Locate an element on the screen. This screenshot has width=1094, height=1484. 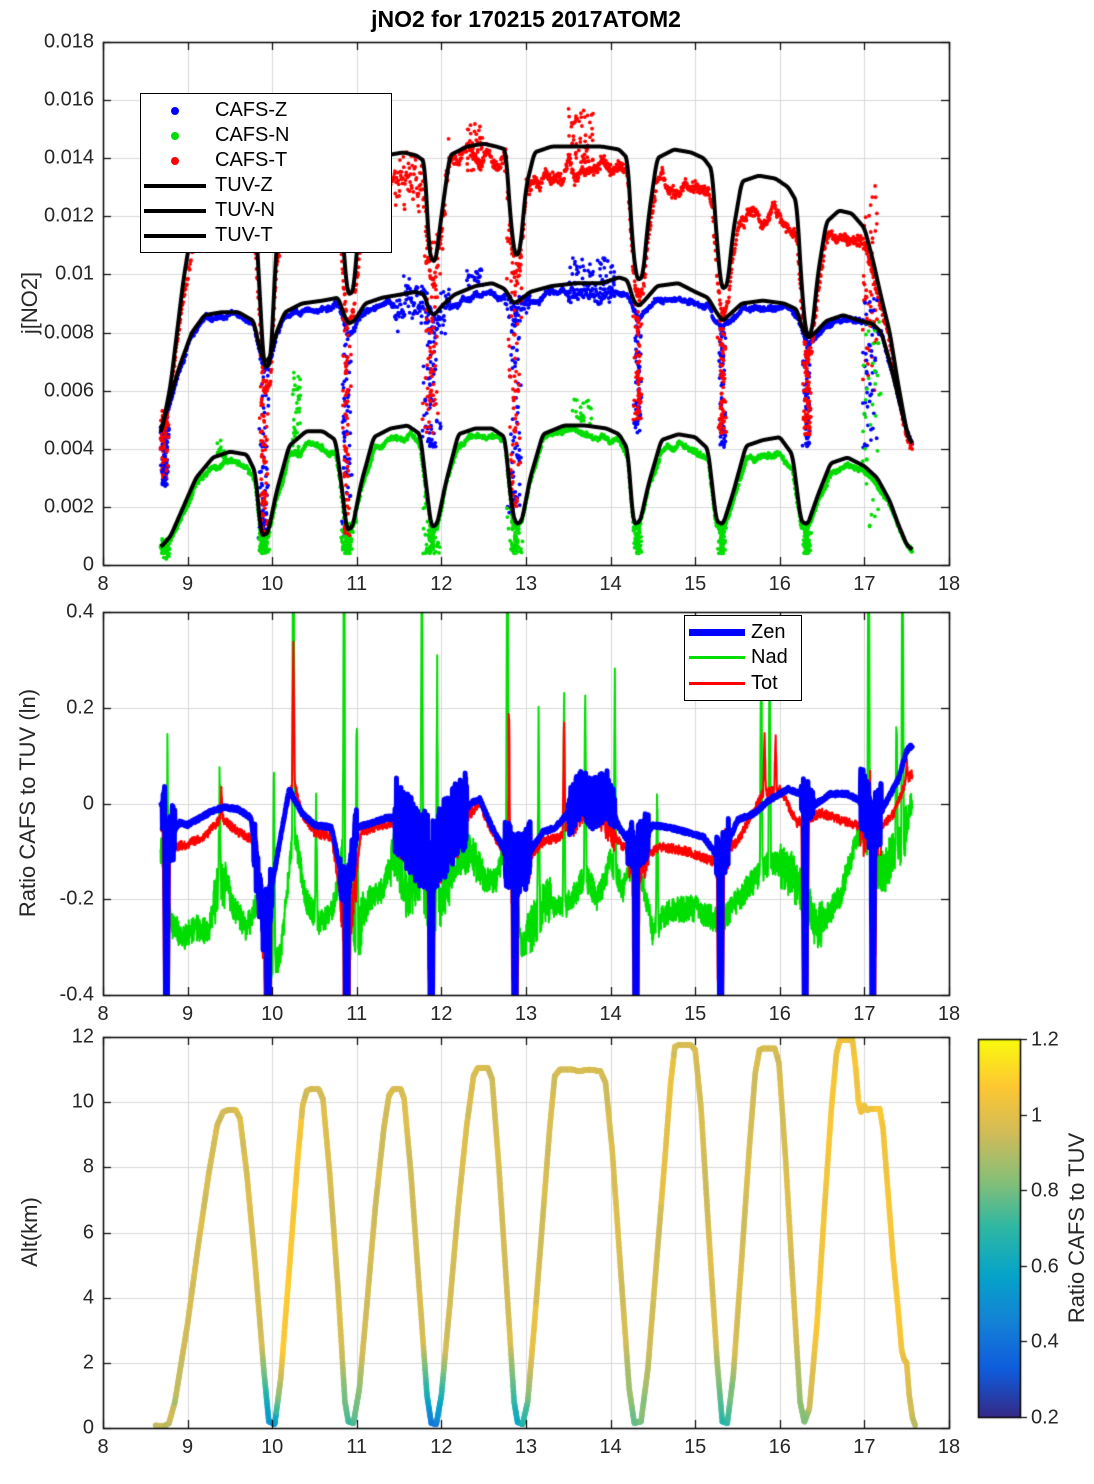
legend-label: TUV-Z is located at coordinates (244, 185).